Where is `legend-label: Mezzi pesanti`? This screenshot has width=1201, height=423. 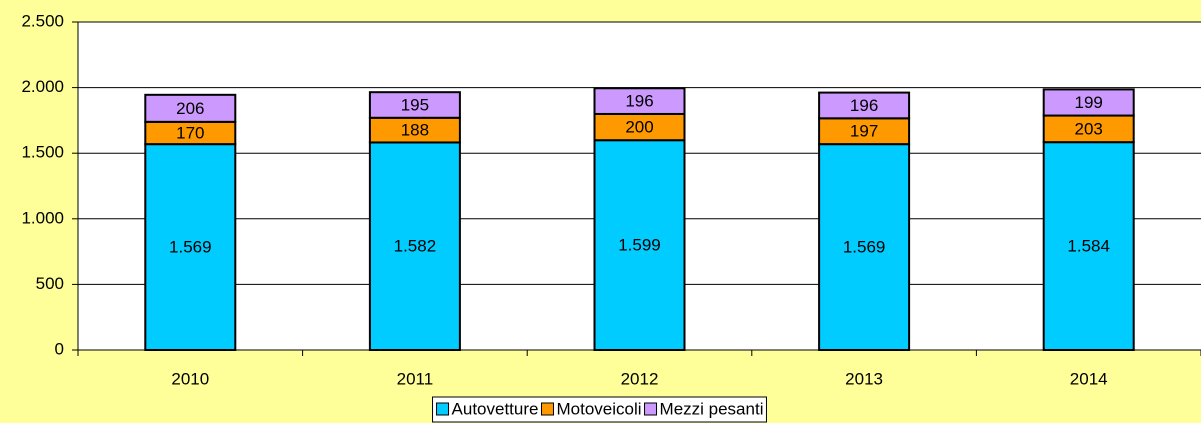
legend-label: Mezzi pesanti is located at coordinates (712, 408).